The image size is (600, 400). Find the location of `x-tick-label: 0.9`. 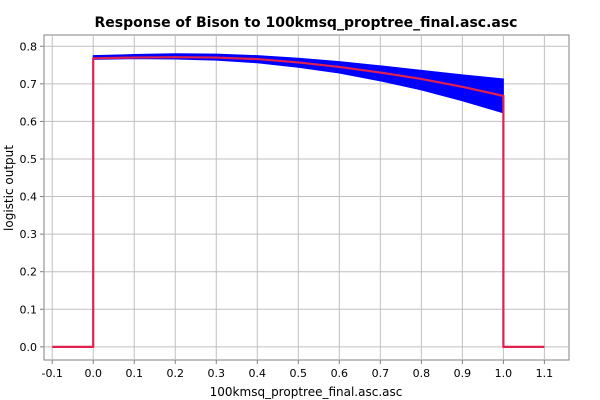

x-tick-label: 0.9 is located at coordinates (463, 373).